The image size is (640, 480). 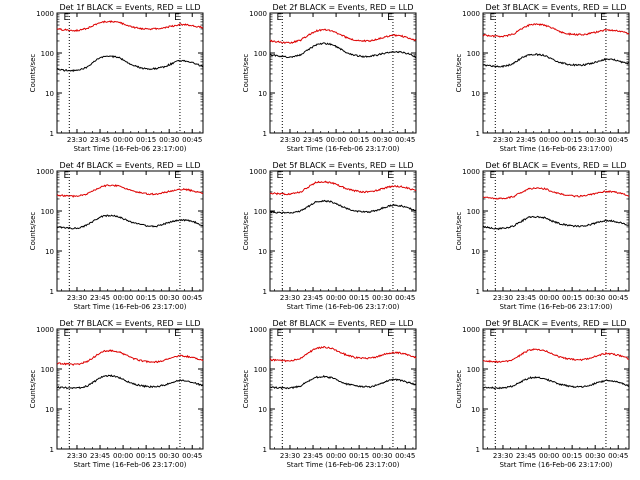 What do you see at coordinates (342, 323) in the screenshot?
I see `panel-title: Det 8f BLACK = Events, RED = LLD` at bounding box center [342, 323].